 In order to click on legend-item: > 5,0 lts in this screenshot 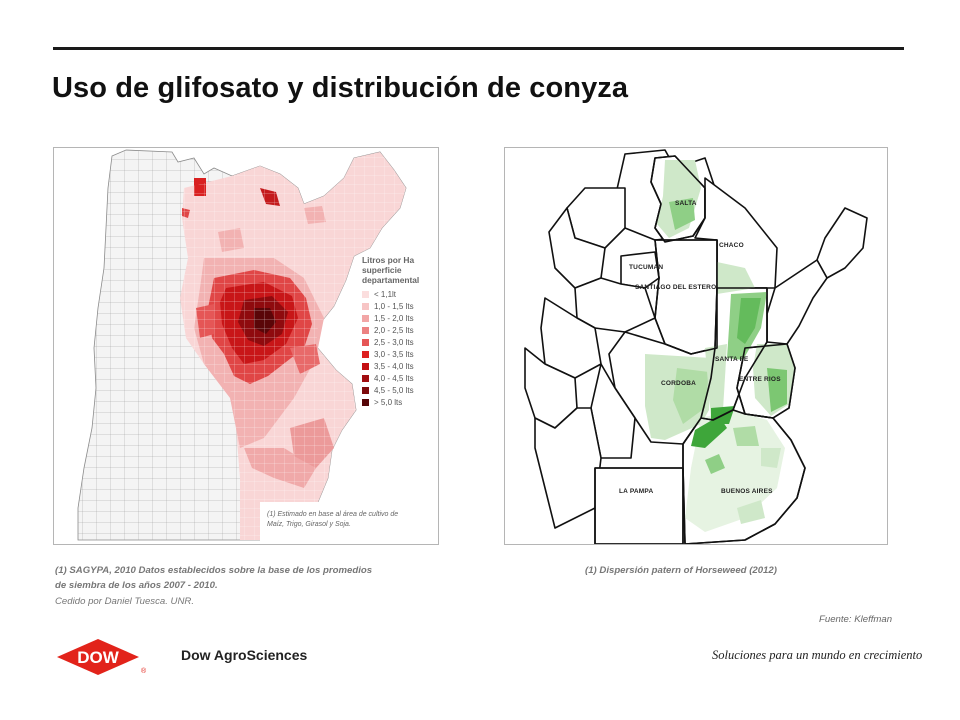, I will do `click(400, 402)`.